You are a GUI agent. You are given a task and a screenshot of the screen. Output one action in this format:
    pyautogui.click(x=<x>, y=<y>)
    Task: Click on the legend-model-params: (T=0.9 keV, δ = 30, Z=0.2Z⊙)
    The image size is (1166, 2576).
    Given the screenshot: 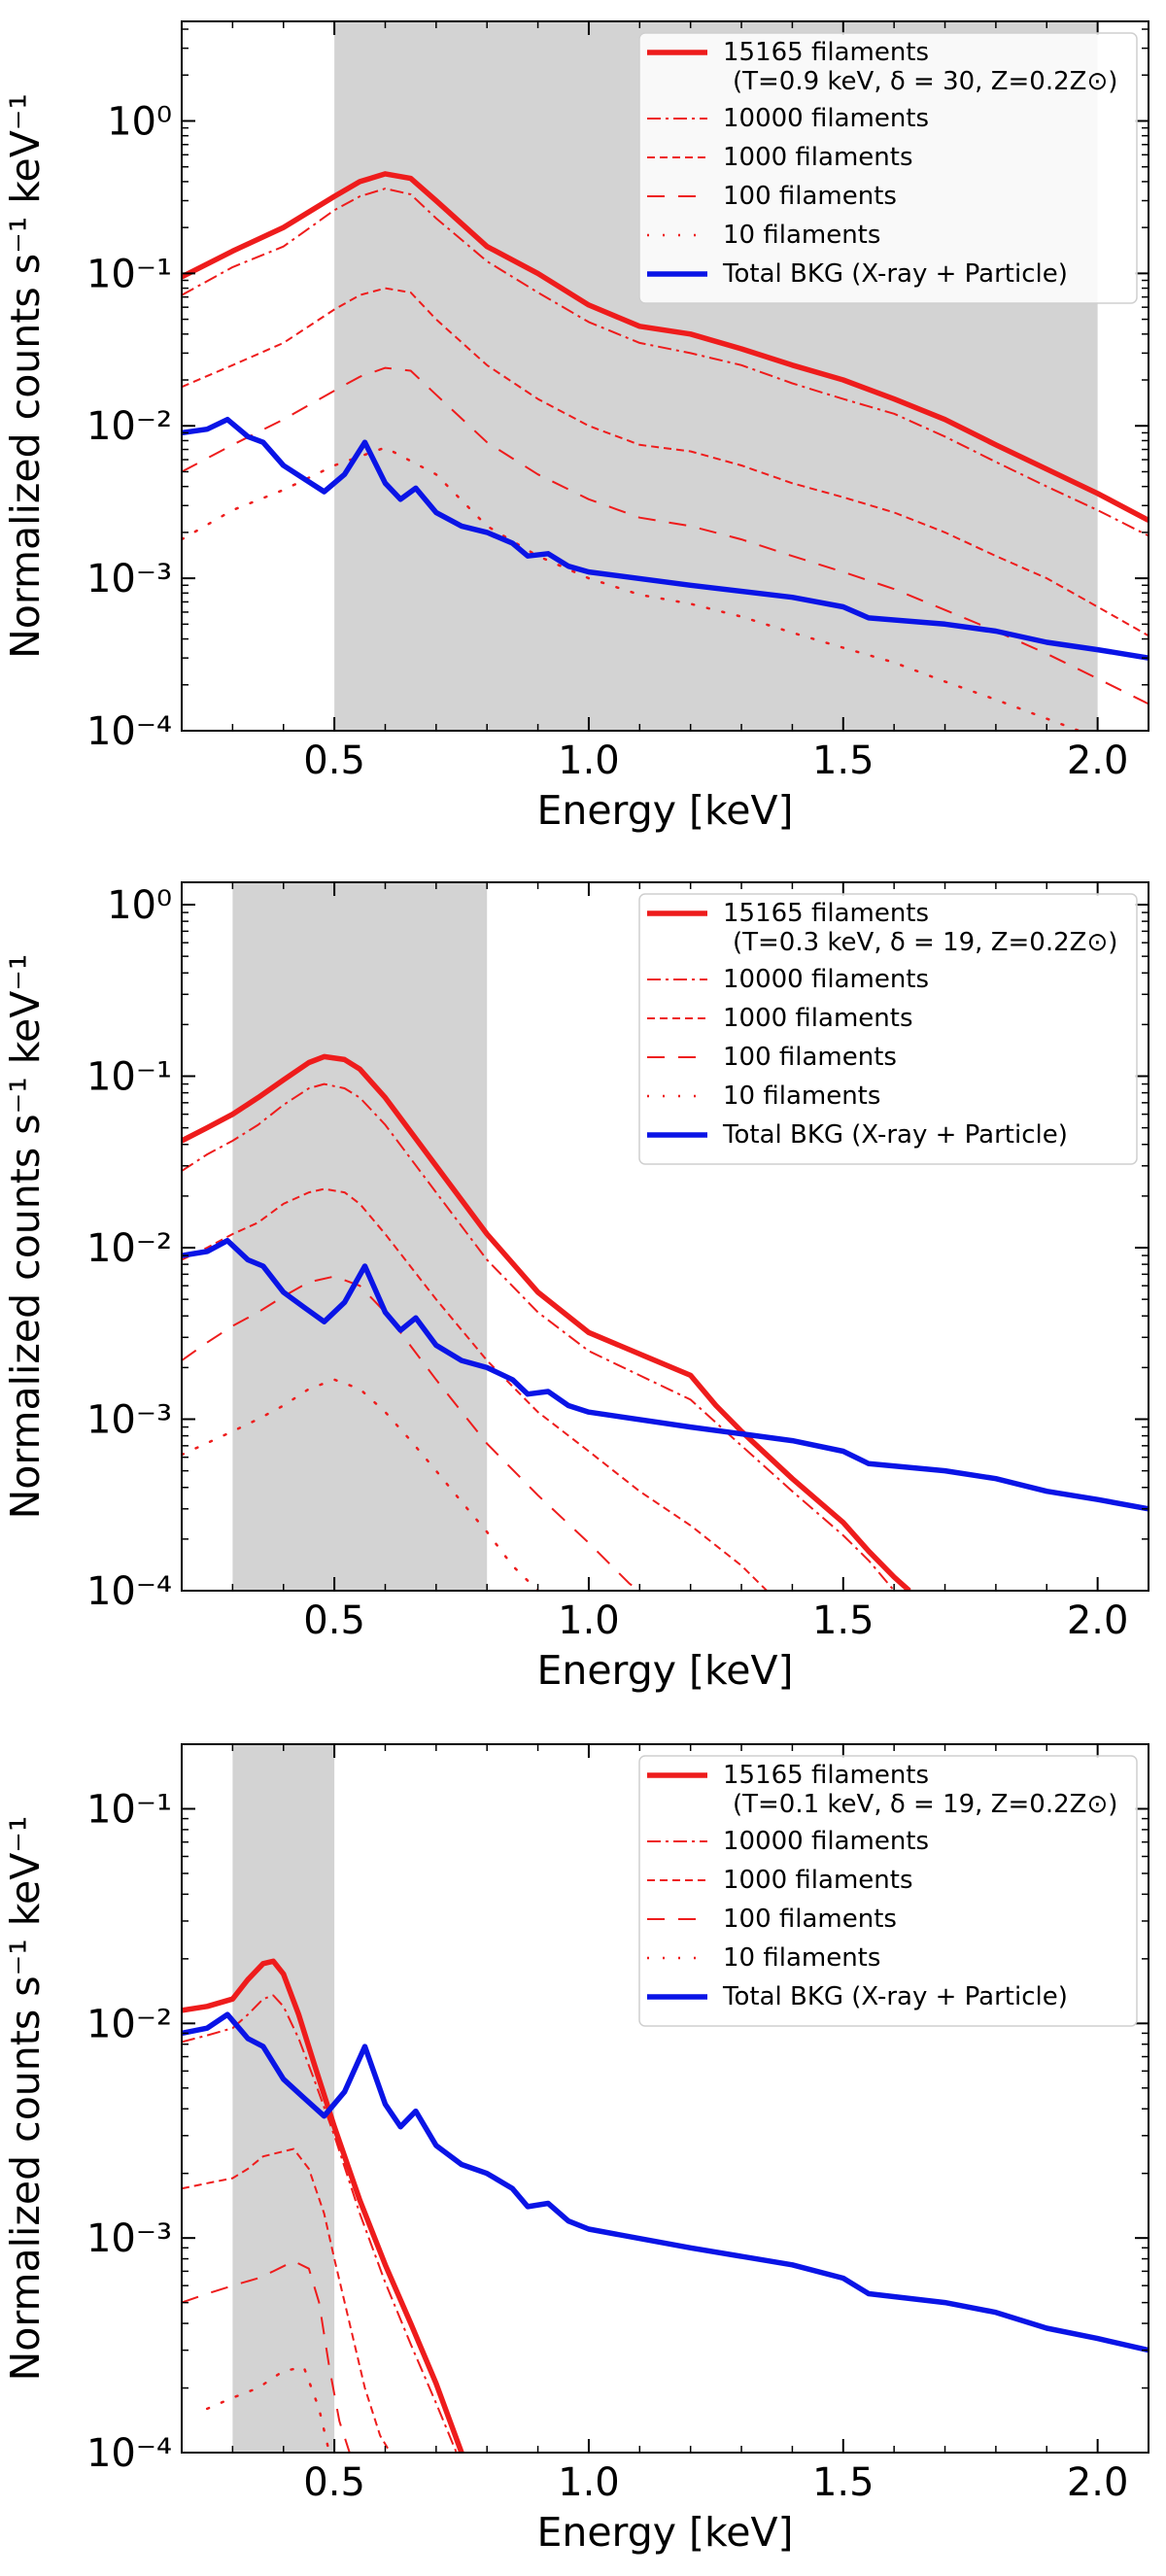 What is the action you would take?
    pyautogui.click(x=925, y=81)
    